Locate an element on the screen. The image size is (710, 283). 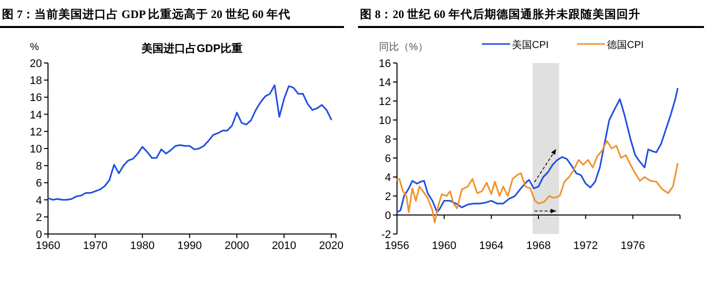
y-tick-label: 18 is located at coordinates (36, 81).